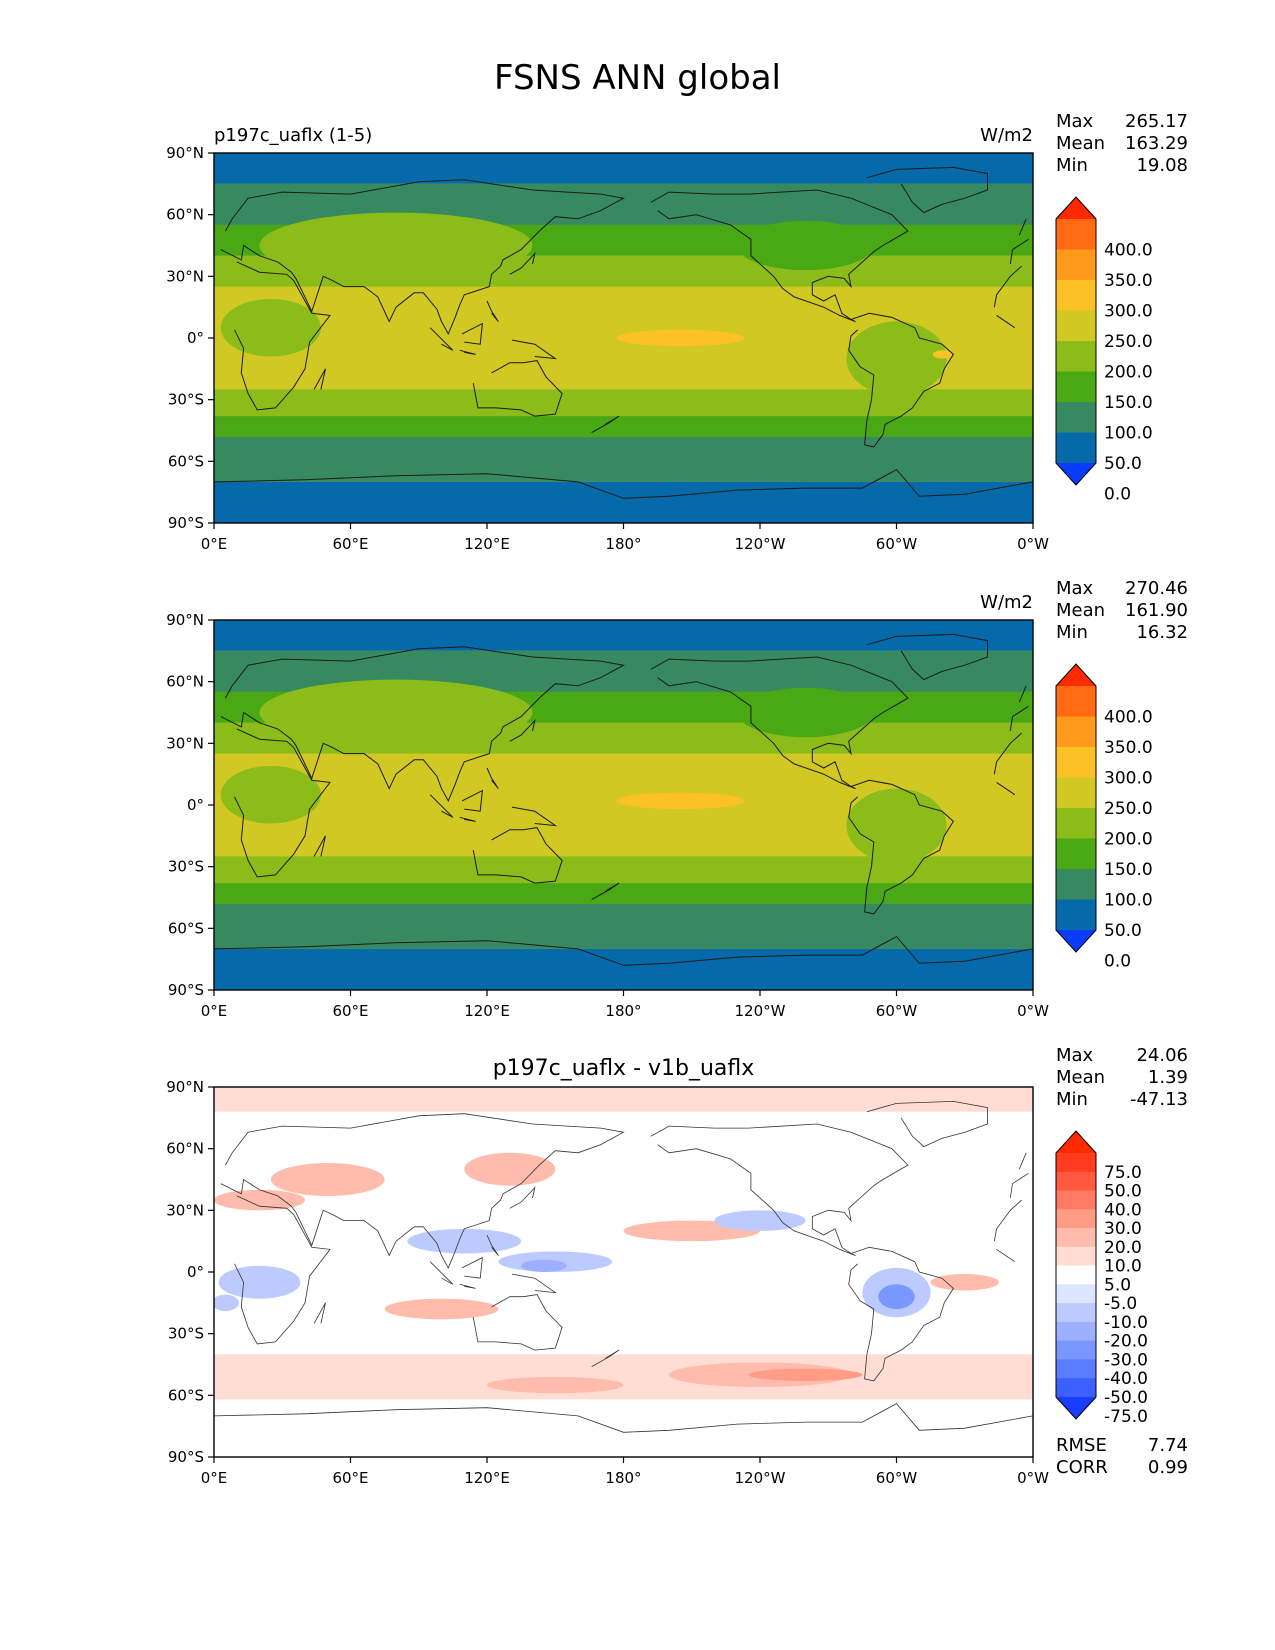 Image resolution: width=1275 pixels, height=1650 pixels. Describe the element at coordinates (1126, 1417) in the screenshot. I see `colorbar-label: -75.0` at that location.